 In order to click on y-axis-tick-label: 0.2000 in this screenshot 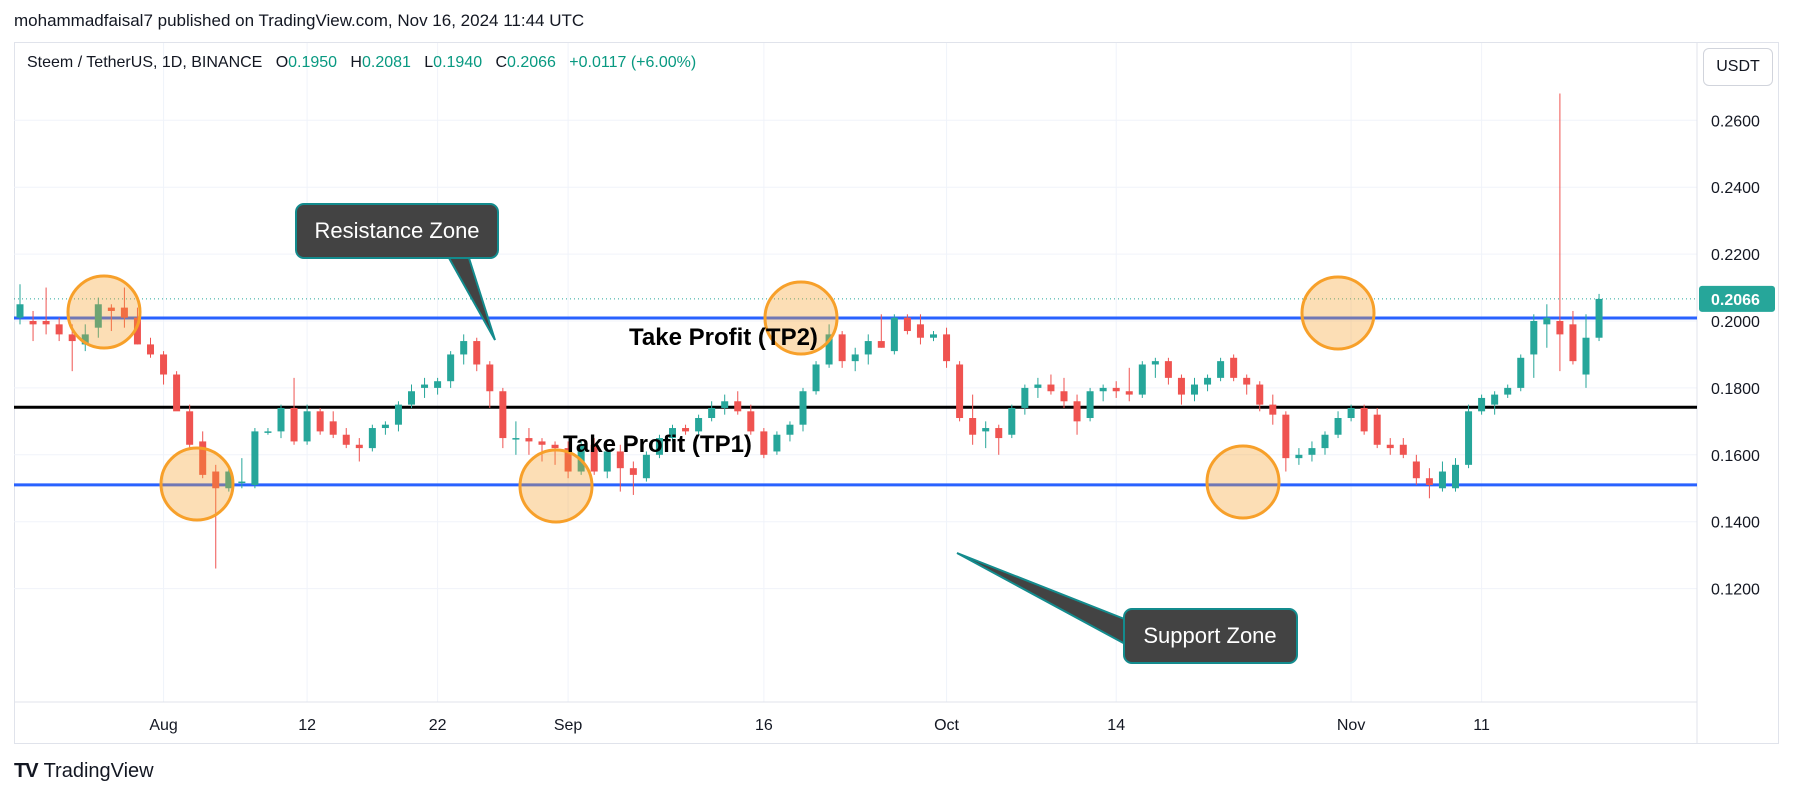, I will do `click(1735, 322)`.